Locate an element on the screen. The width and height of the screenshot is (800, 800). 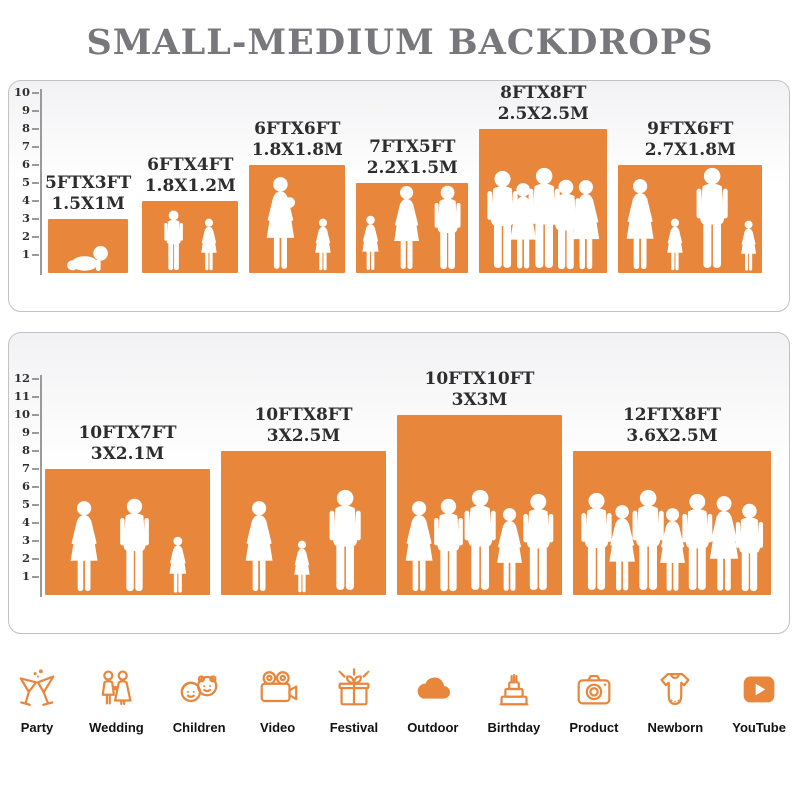
ruler-tick: 2 is located at coordinates (26, 559).